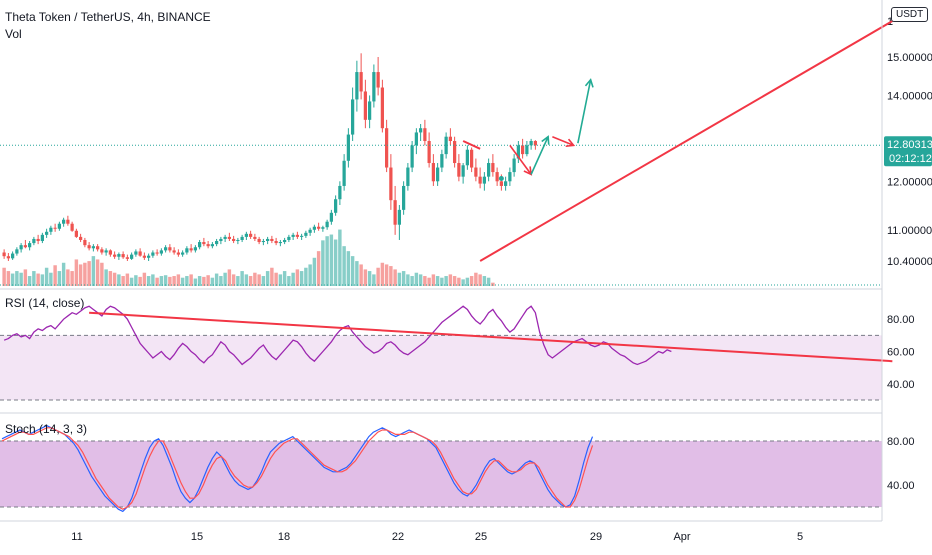  I want to click on symbol-title: Theta Token / TetherUS, 4h, BINANCE, so click(108, 17).